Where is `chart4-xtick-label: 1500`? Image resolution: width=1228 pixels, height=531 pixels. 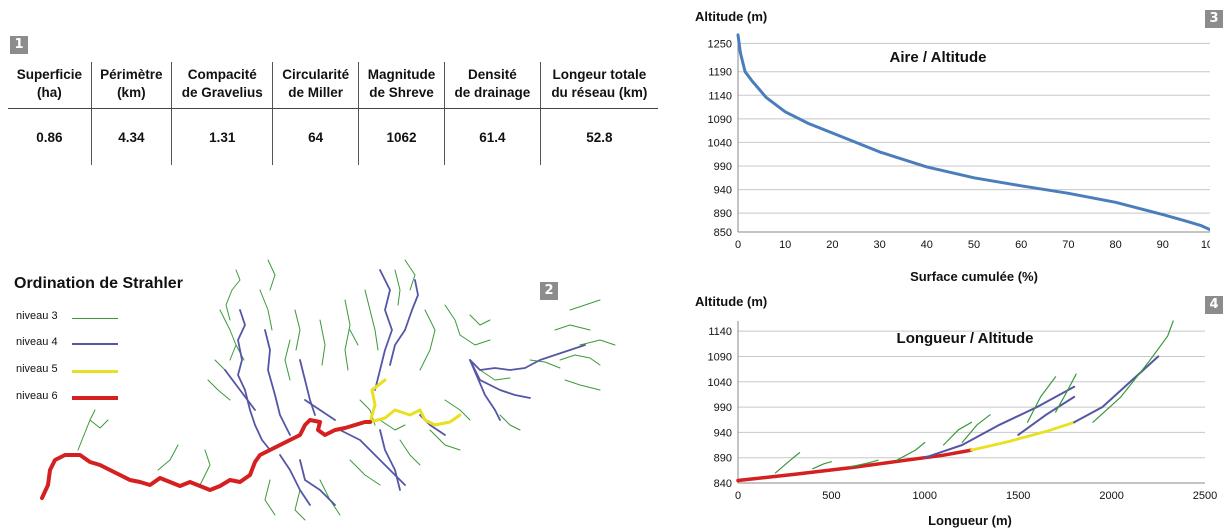 chart4-xtick-label: 1500 is located at coordinates (1018, 496).